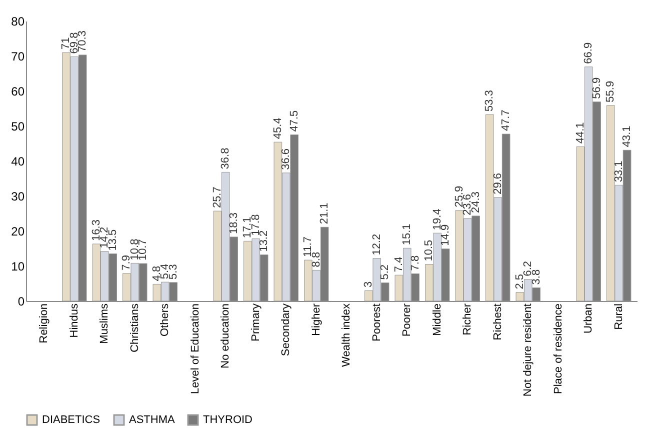 The image size is (647, 433). Describe the element at coordinates (18, 127) in the screenshot. I see `y-tick-label: 50` at that location.